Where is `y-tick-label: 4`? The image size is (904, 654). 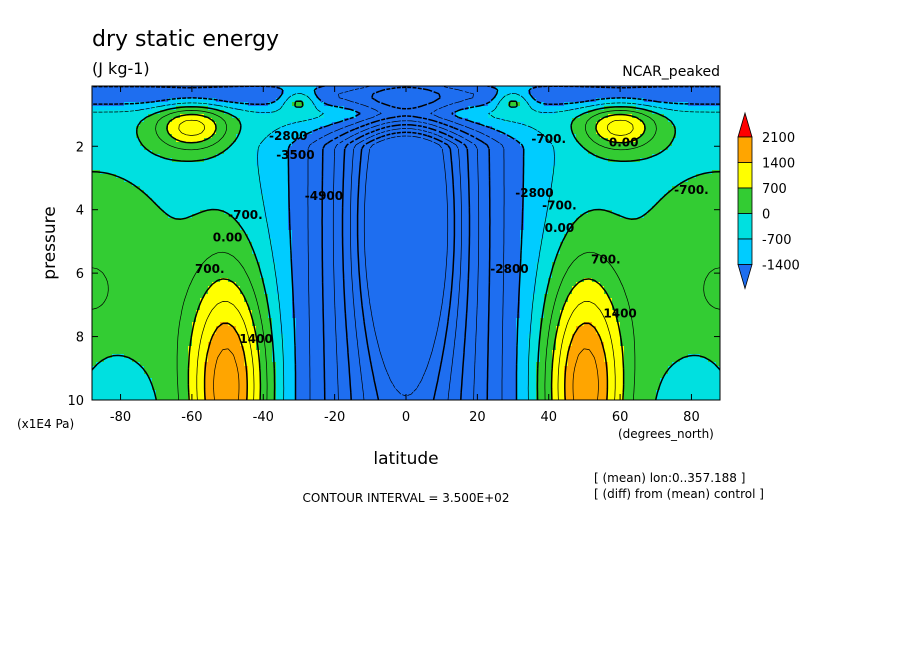
y-tick-label: 4 is located at coordinates (80, 211).